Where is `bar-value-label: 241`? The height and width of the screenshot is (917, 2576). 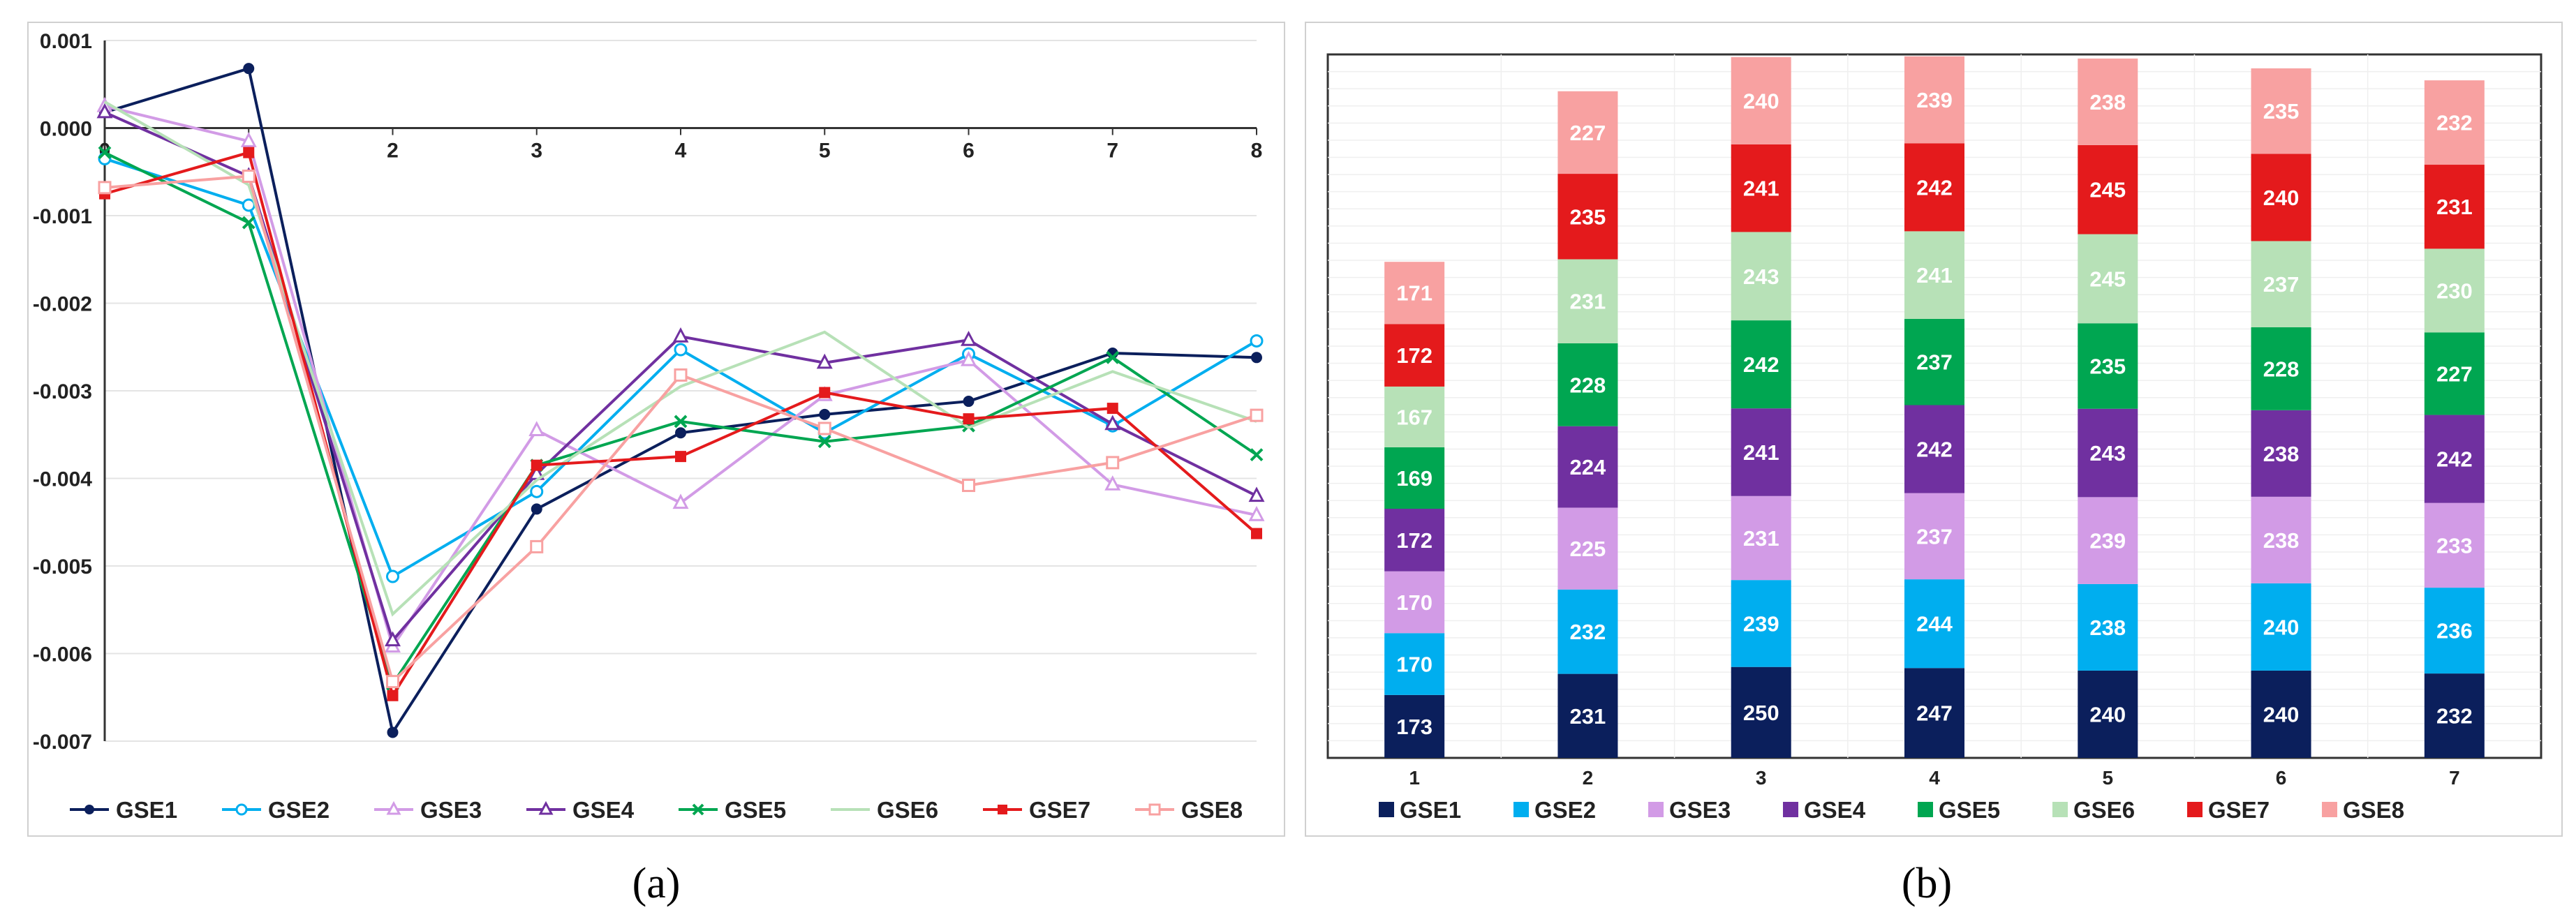 bar-value-label: 241 is located at coordinates (1761, 452).